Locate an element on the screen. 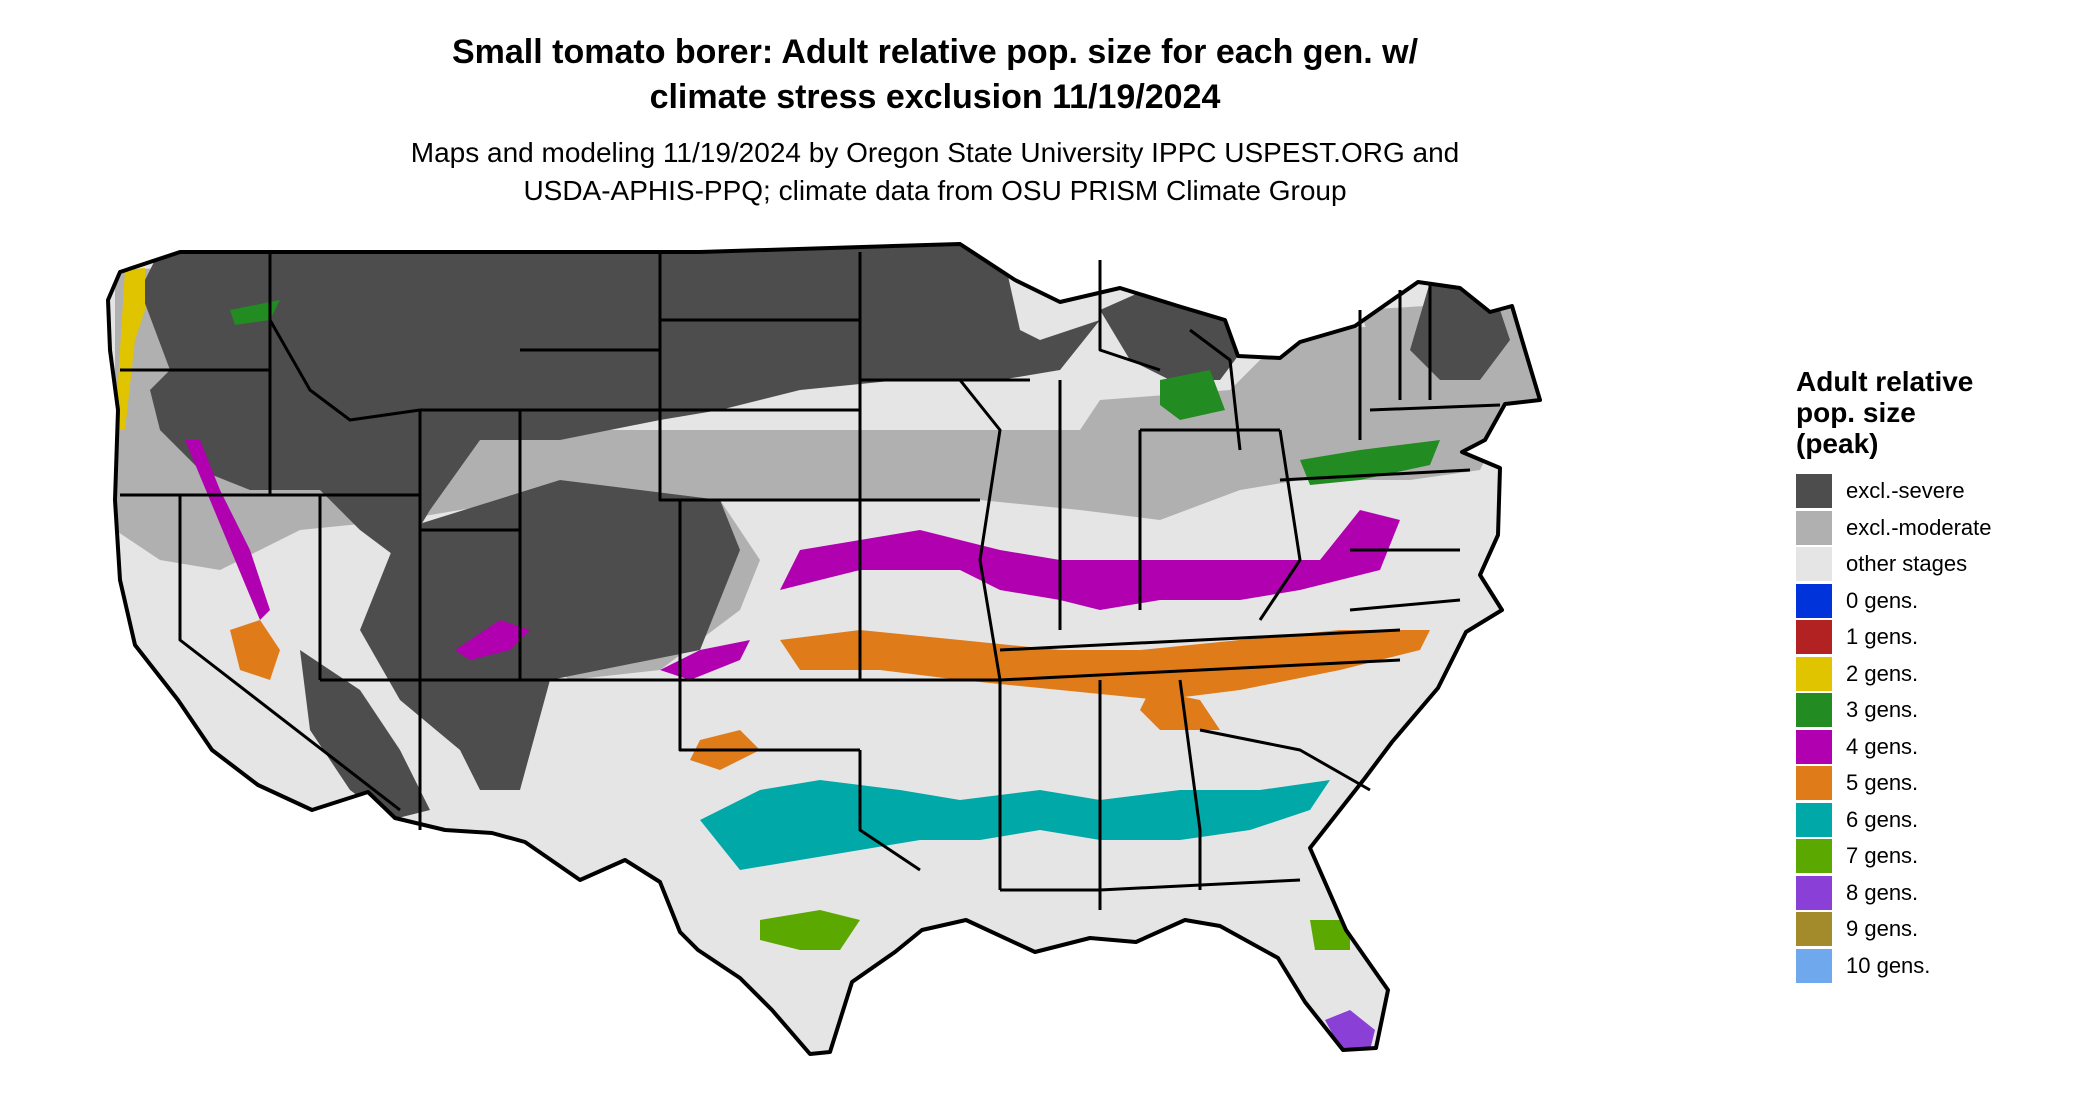 The width and height of the screenshot is (2100, 1116). border-ia-il-mo is located at coordinates (980, 530).